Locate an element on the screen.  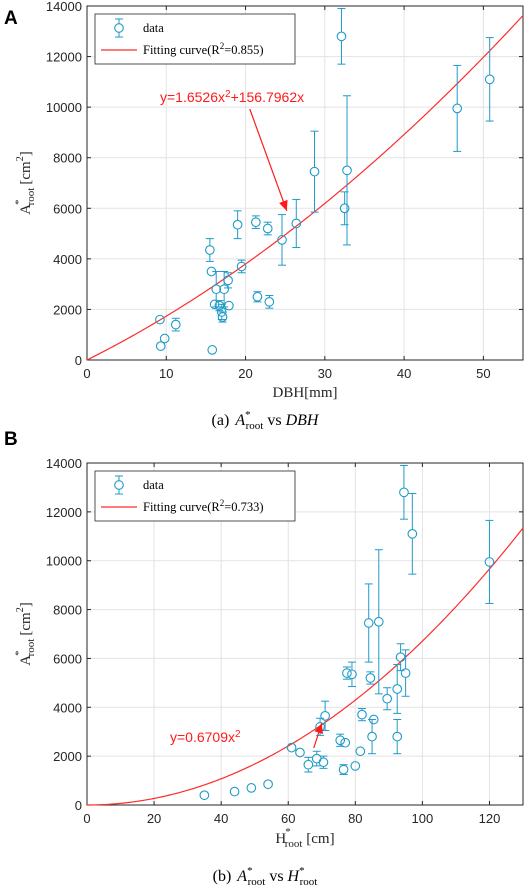
ylabel-sup: * is located at coordinates (19, 653).